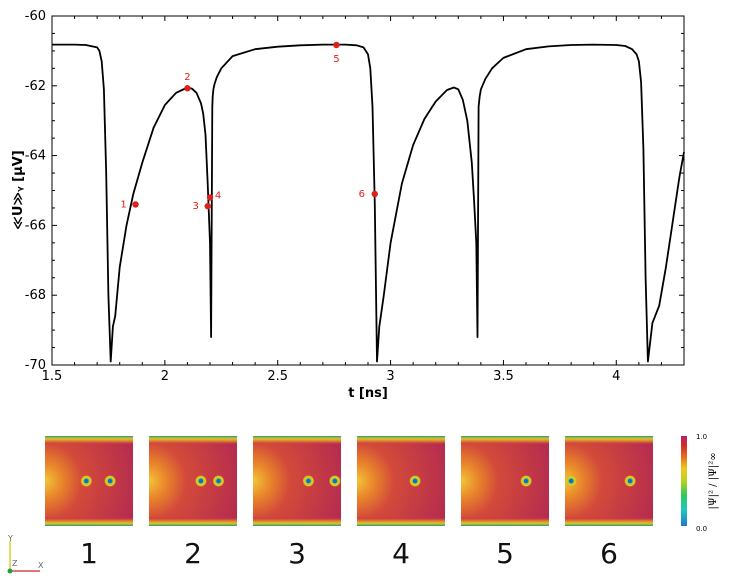 The image size is (735, 581). What do you see at coordinates (89, 553) in the screenshot?
I see `panel-number: 1` at bounding box center [89, 553].